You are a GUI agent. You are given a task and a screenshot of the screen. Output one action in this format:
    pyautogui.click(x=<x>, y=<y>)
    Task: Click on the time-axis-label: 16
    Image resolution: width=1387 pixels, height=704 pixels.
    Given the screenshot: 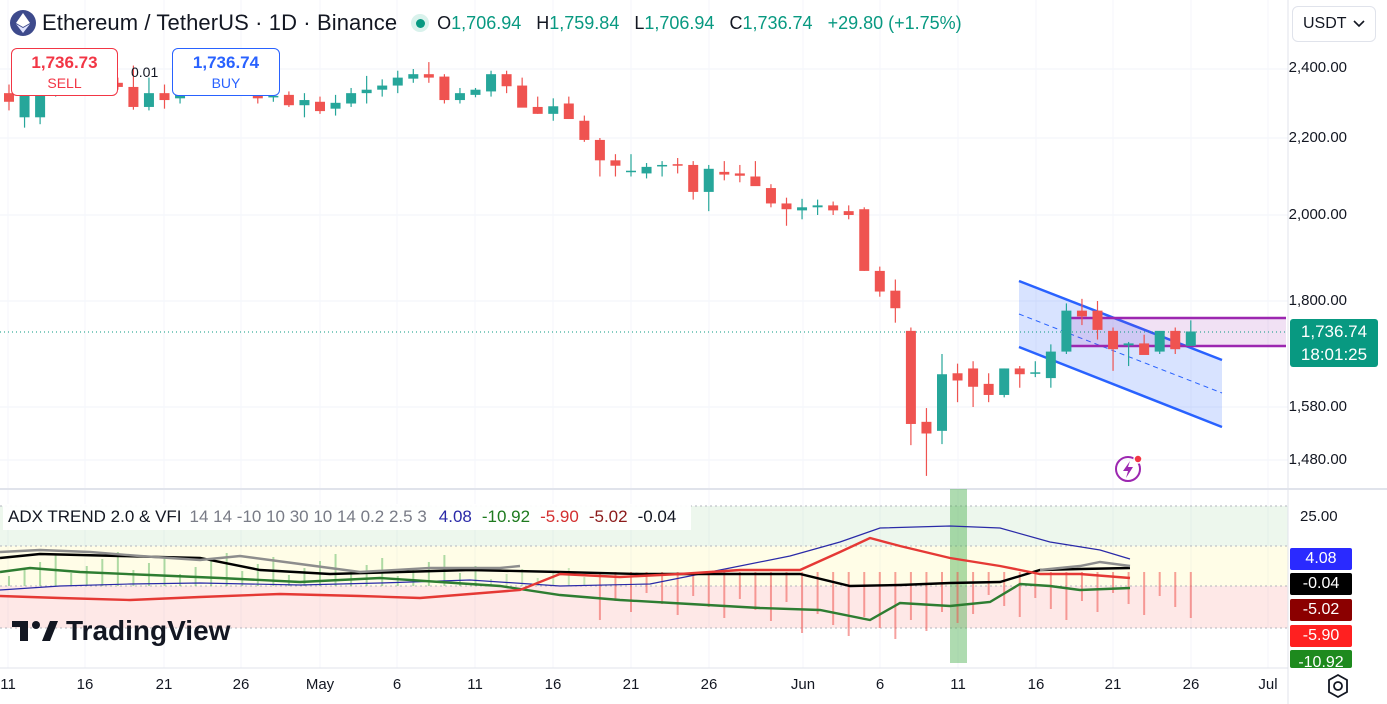 What is the action you would take?
    pyautogui.click(x=85, y=684)
    